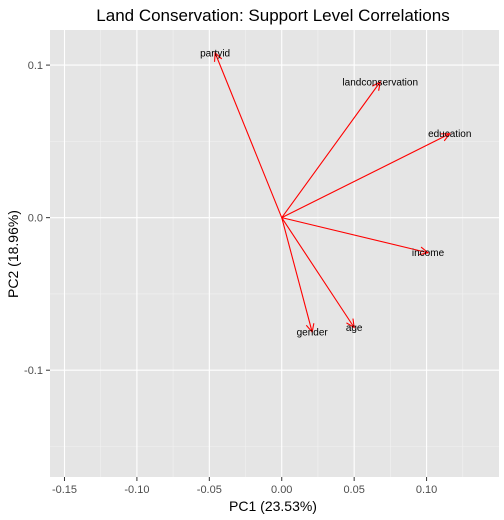  I want to click on vector-label-education: education, so click(449, 134).